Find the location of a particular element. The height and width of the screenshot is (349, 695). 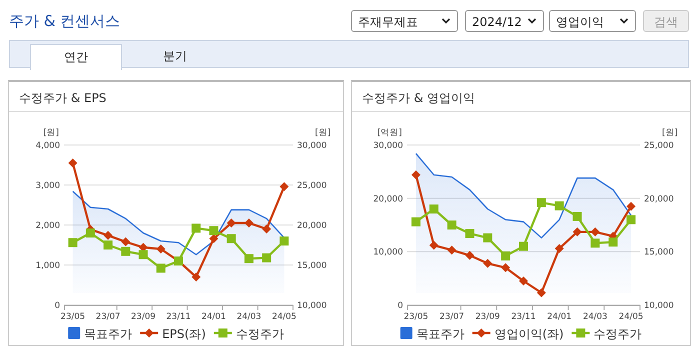

y-tick-label: 3,000 is located at coordinates (48, 186).